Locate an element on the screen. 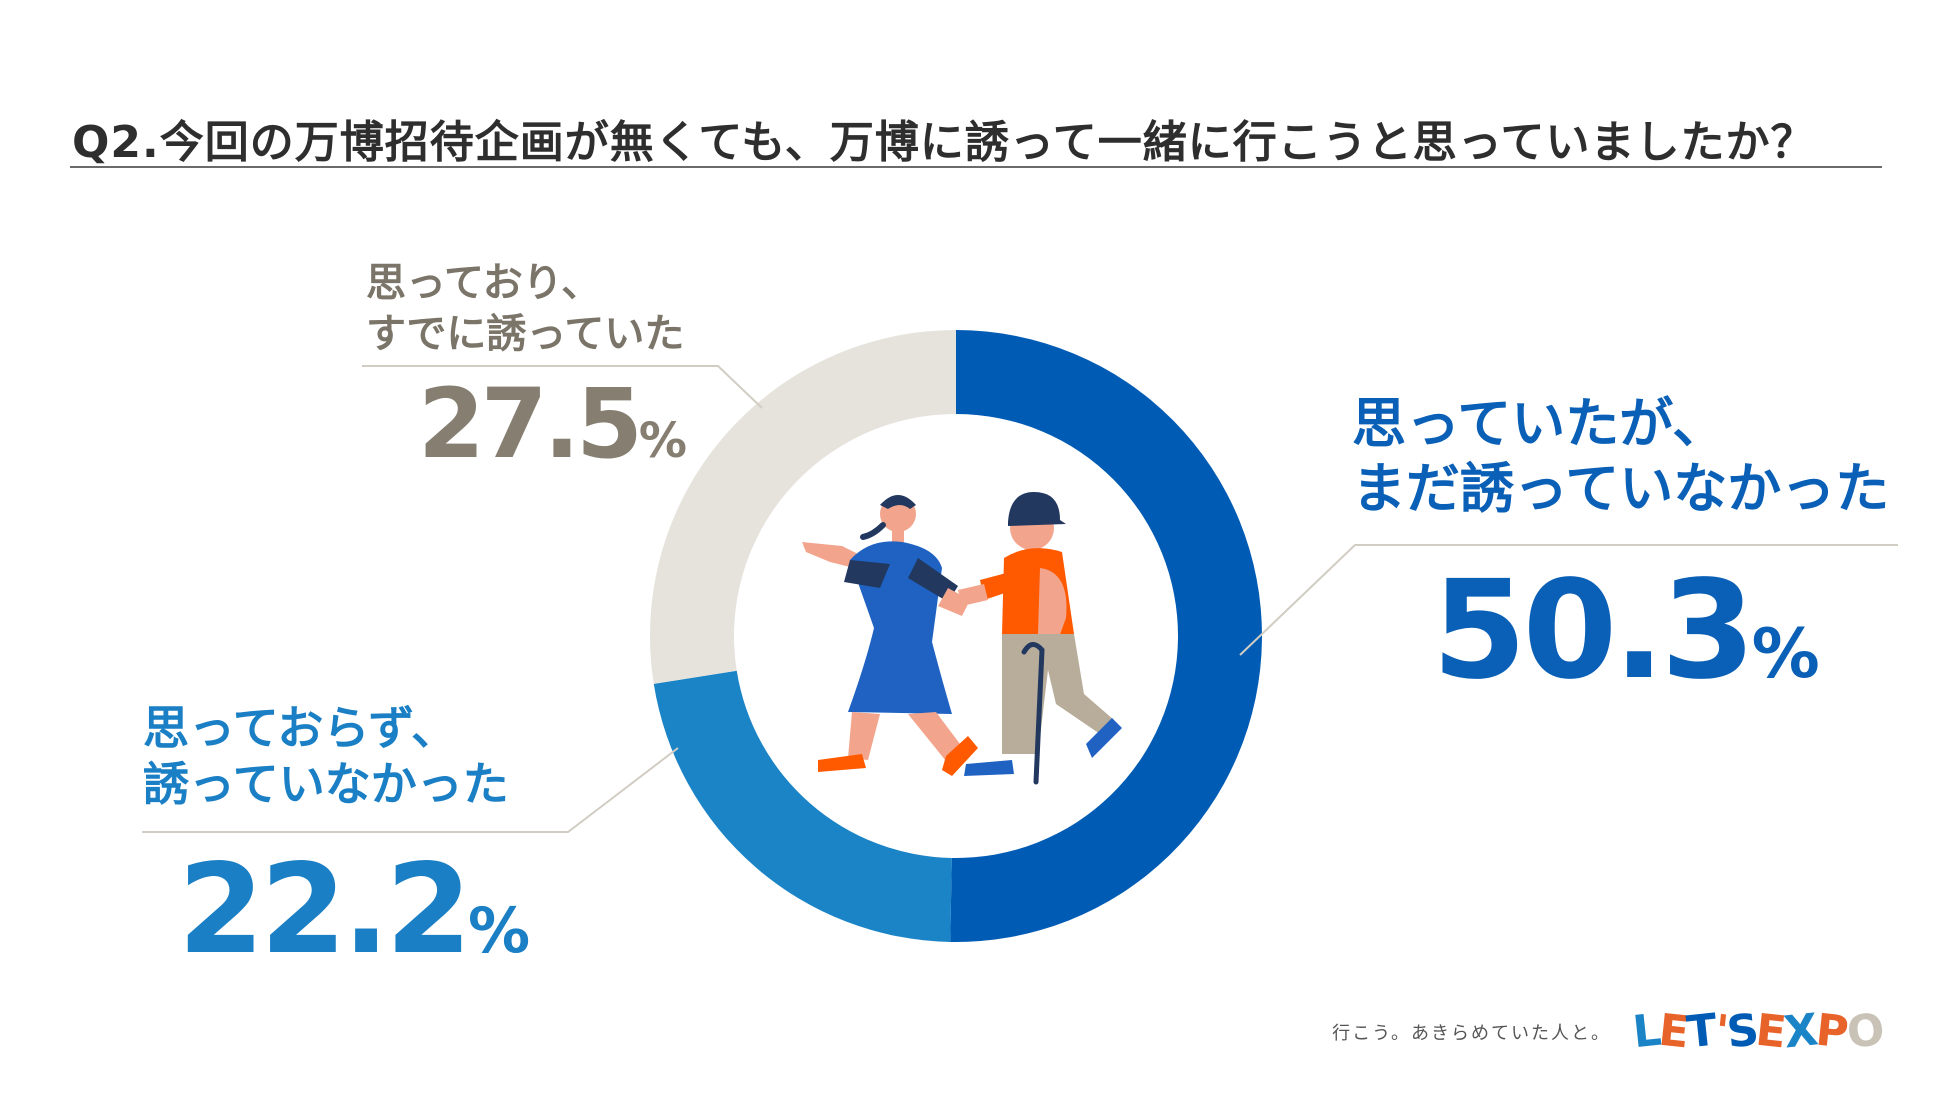 The width and height of the screenshot is (1950, 1097). footer: 行こう。あきらめていた人と。 LET'SEXPO is located at coordinates (1608, 1031).